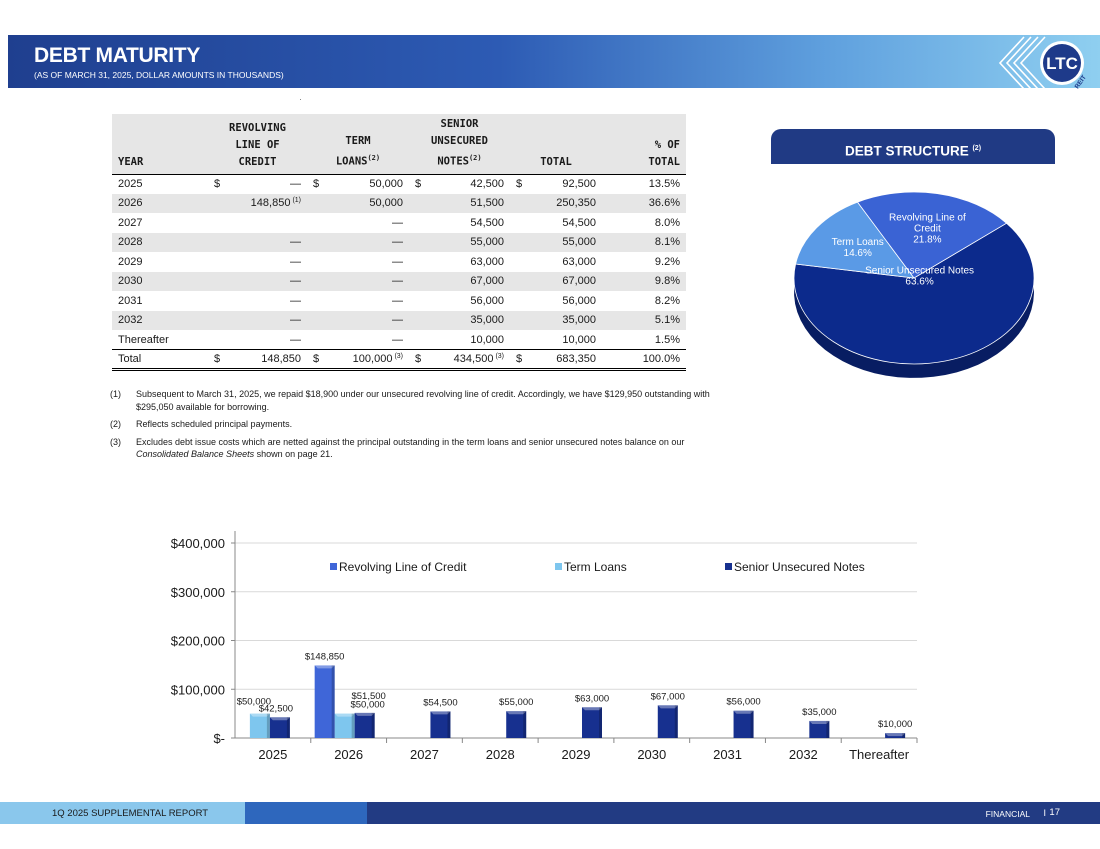 The width and height of the screenshot is (1100, 849). What do you see at coordinates (130, 184) in the screenshot?
I see `cell-year: 2025` at bounding box center [130, 184].